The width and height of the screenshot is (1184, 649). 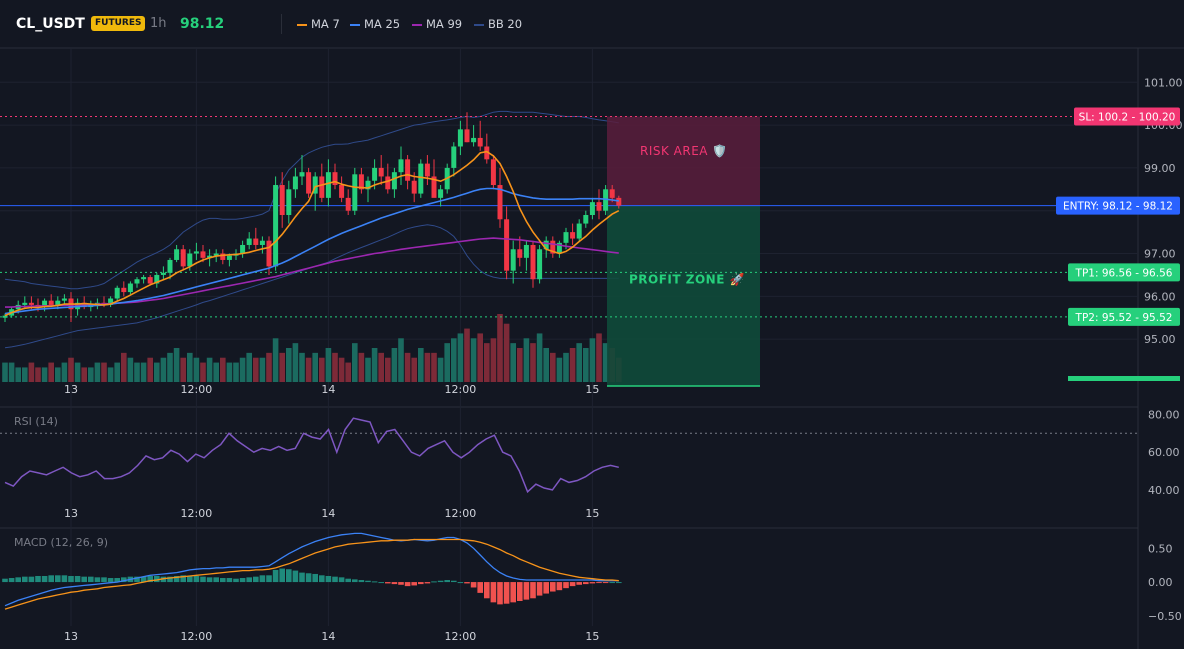 What do you see at coordinates (318, 24) in the screenshot?
I see `legend-ma7: MA 7` at bounding box center [318, 24].